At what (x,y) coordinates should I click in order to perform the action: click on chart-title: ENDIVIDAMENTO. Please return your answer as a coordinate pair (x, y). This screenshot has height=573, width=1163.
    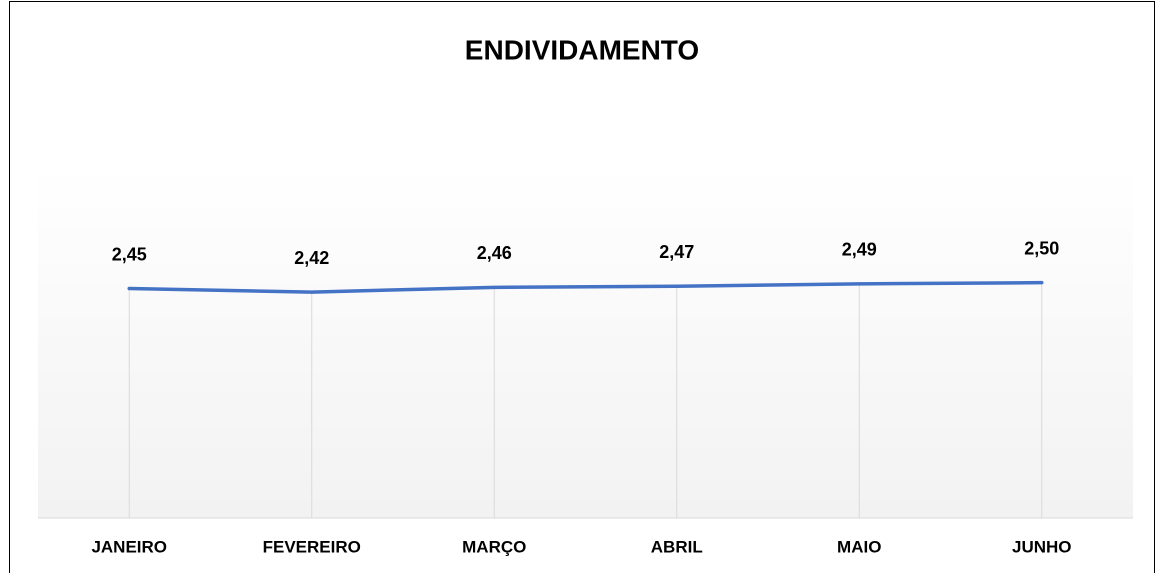
    Looking at the image, I should click on (582, 49).